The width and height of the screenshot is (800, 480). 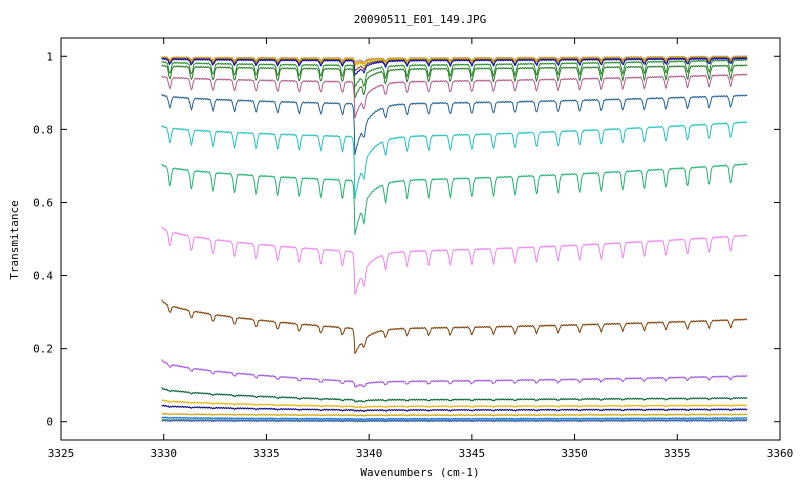 I want to click on x-tick-label: 3350, so click(x=574, y=453).